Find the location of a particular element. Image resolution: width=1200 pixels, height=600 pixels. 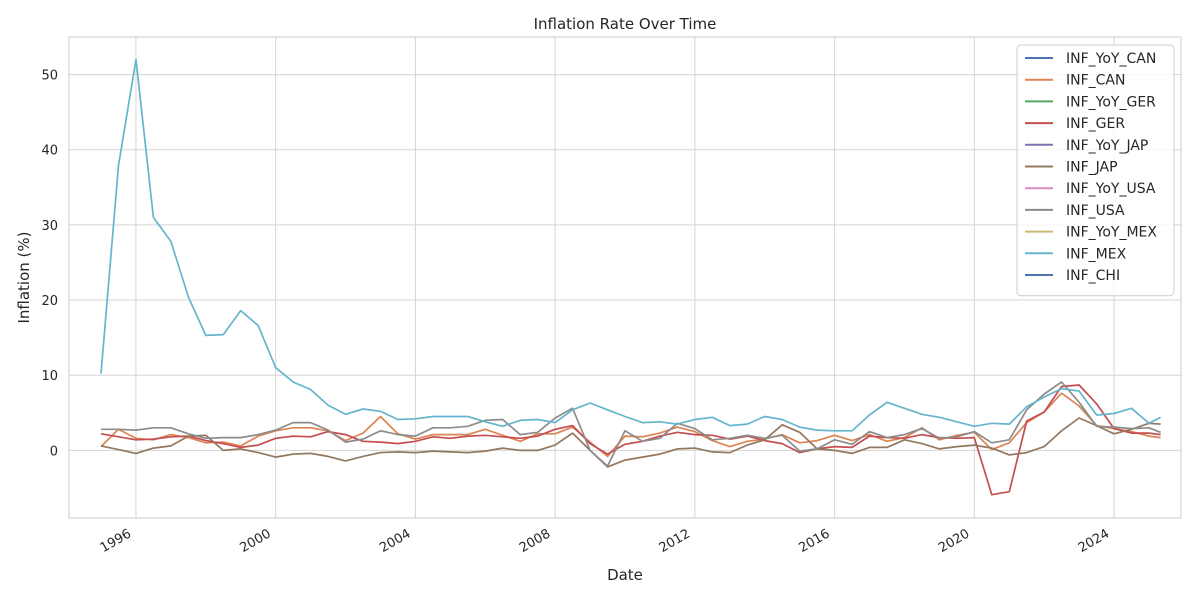

y-axis-label: Inflation (%) is located at coordinates (24, 277).